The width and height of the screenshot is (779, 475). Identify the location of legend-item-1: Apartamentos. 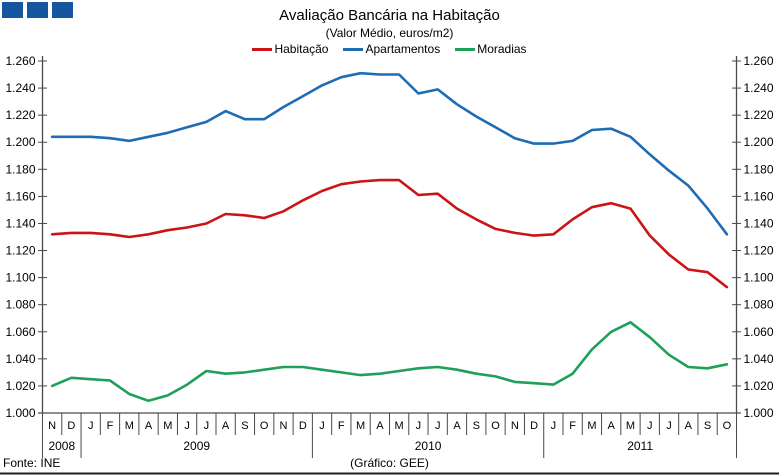
(391, 49).